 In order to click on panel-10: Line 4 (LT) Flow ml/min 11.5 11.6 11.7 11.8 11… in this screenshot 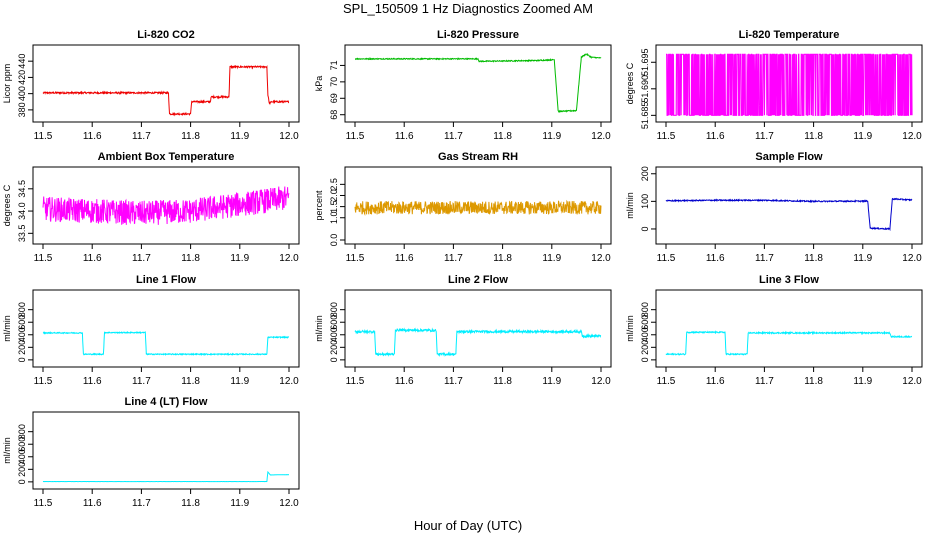, I will do `click(151, 452)`.